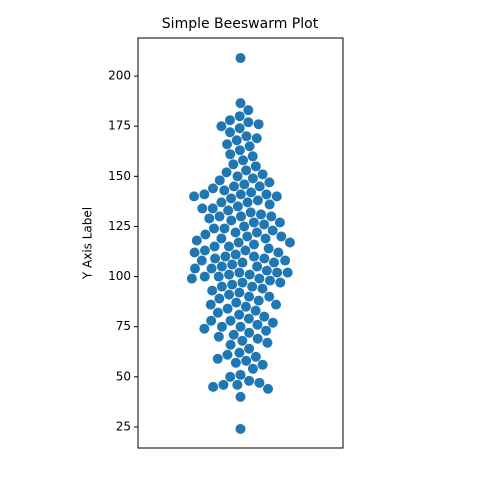 The width and height of the screenshot is (480, 480). I want to click on y-tick-label: 125, so click(119, 226).